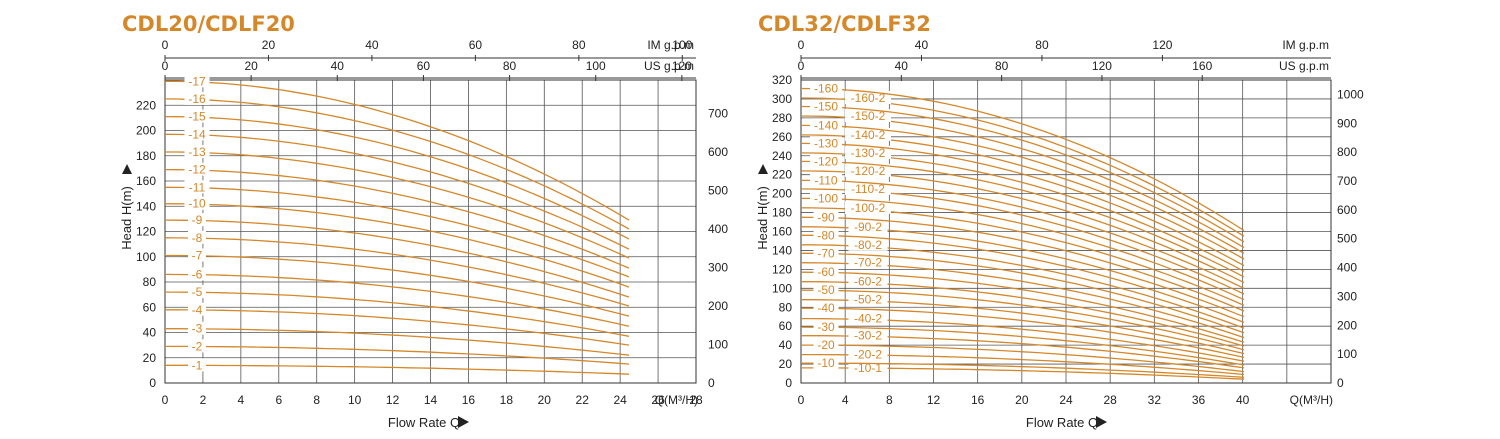  Describe the element at coordinates (1304, 66) in the screenshot. I see `top-axis-unit: US g.p.m` at that location.